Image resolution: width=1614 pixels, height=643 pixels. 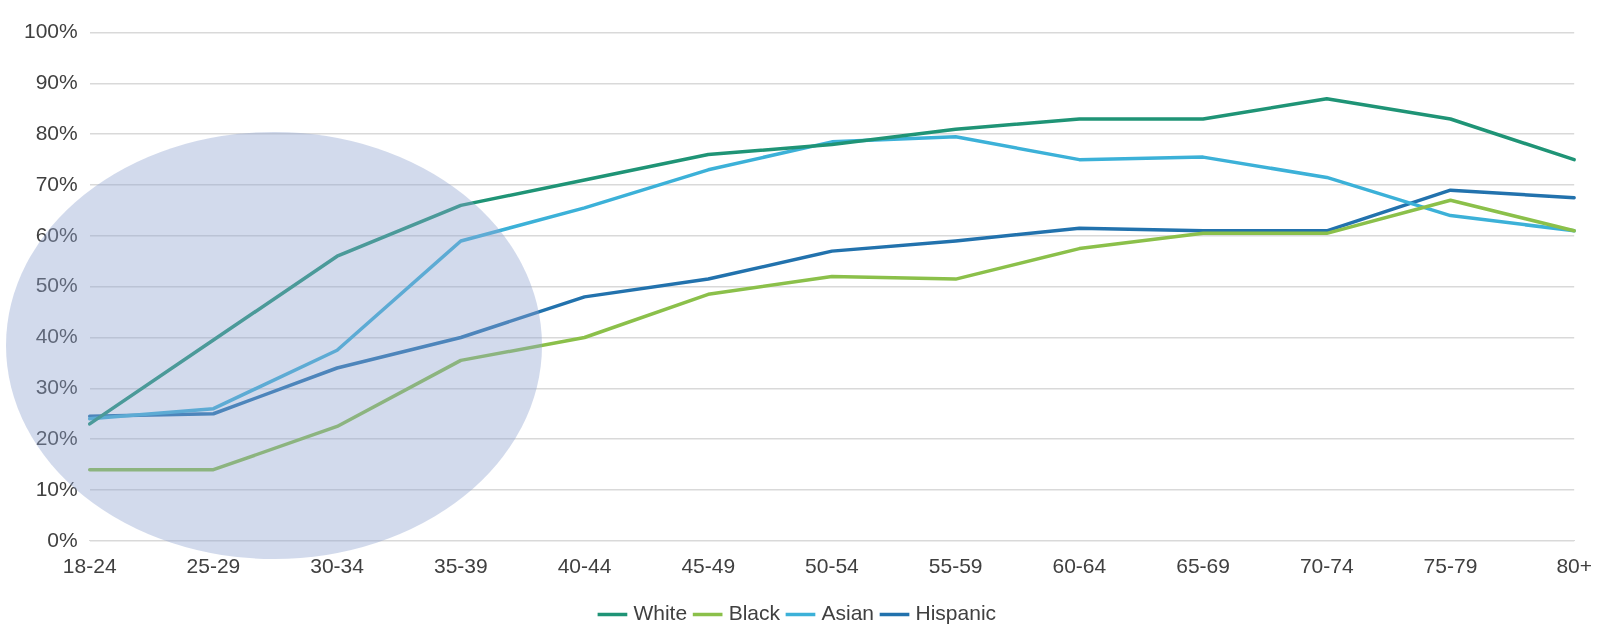 What do you see at coordinates (56, 82) in the screenshot?
I see `y-tick-label: 90%` at bounding box center [56, 82].